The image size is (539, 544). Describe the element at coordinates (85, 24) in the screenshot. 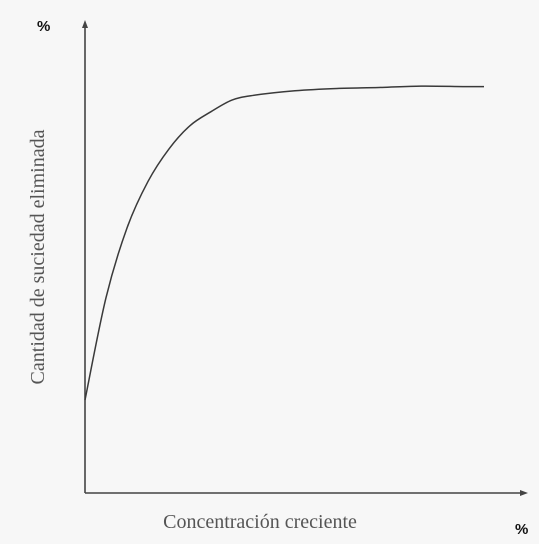

I see `y-axis-arrow` at that location.